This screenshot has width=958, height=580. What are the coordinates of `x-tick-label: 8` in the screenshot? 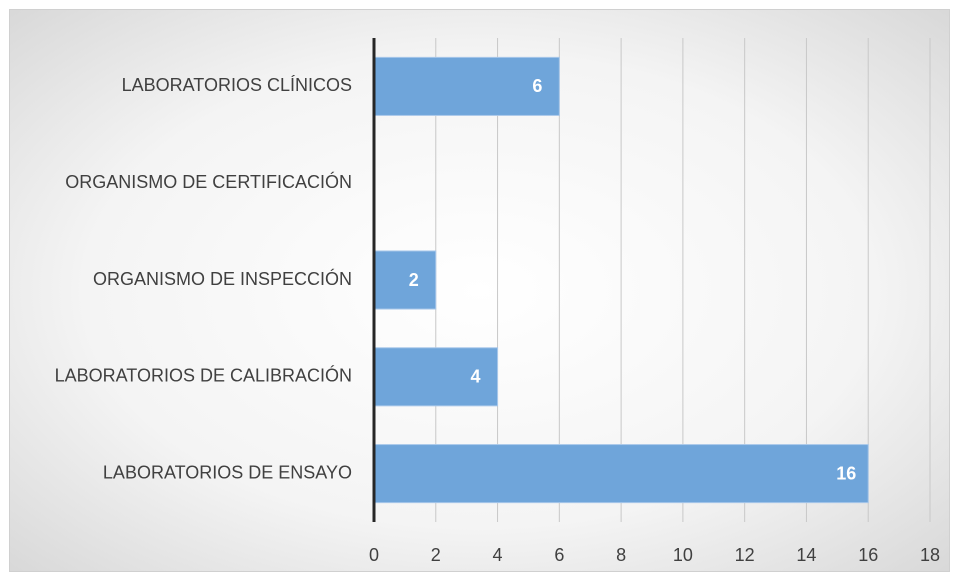 It's located at (621, 555).